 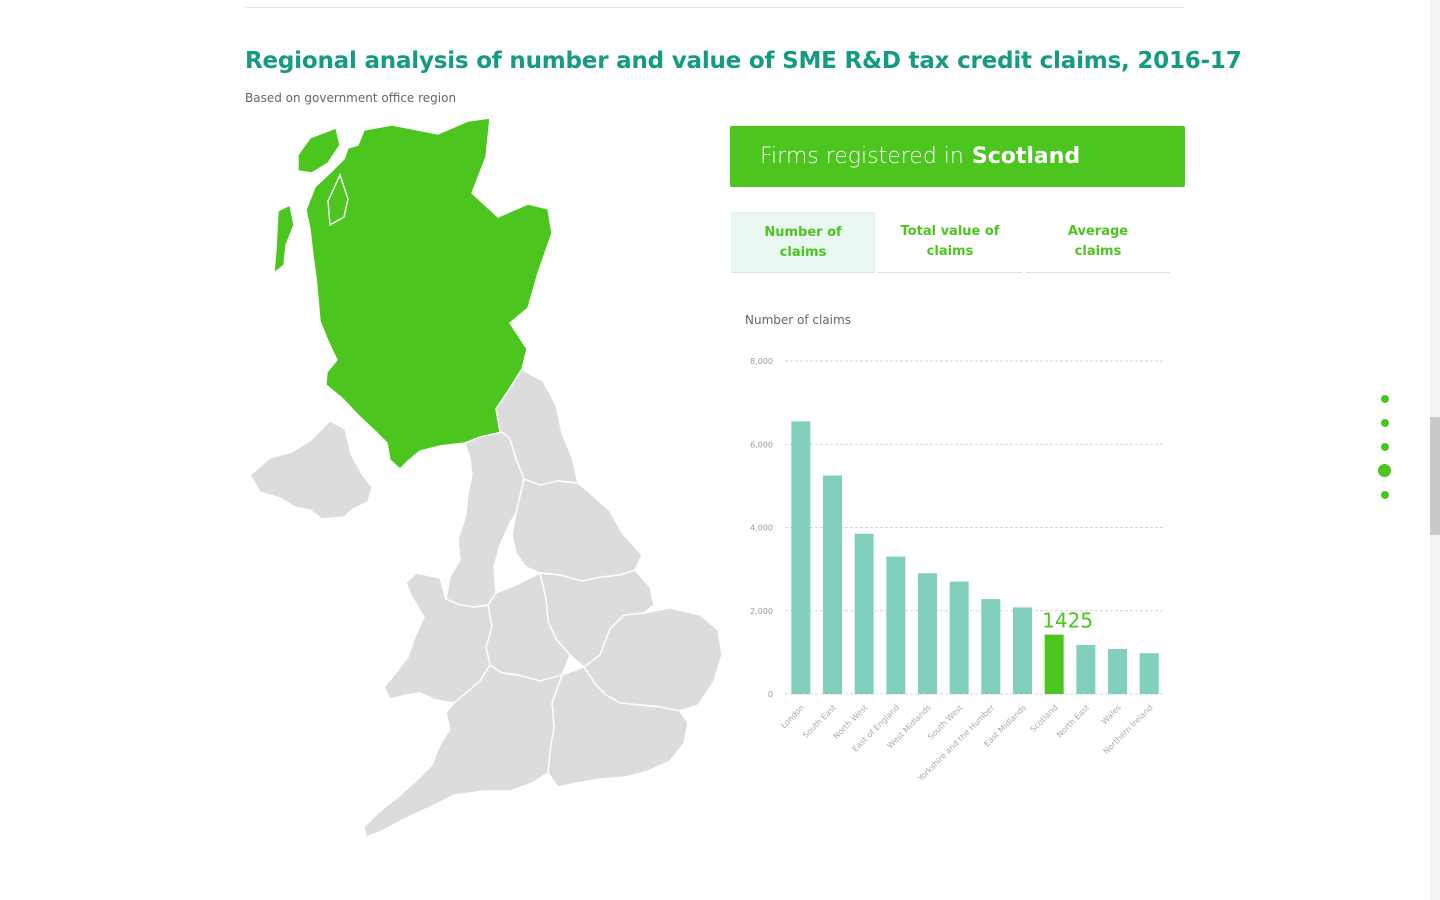 What do you see at coordinates (1044, 718) in the screenshot?
I see `x-tick-label: Scotland` at bounding box center [1044, 718].